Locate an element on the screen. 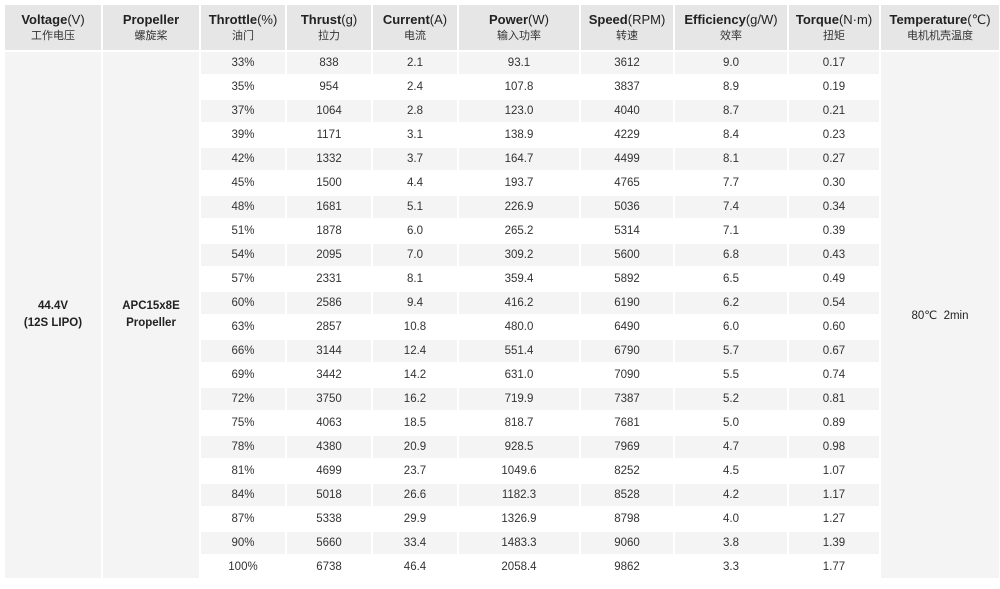  cell-thrust: 954 is located at coordinates (329, 87).